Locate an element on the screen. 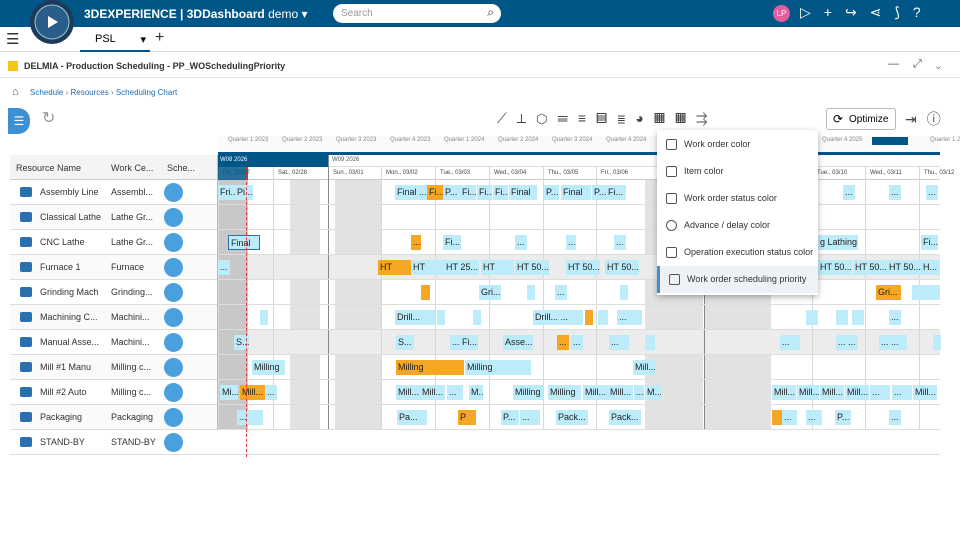 The width and height of the screenshot is (960, 540). gantt-bar: Final is located at coordinates (244, 242).